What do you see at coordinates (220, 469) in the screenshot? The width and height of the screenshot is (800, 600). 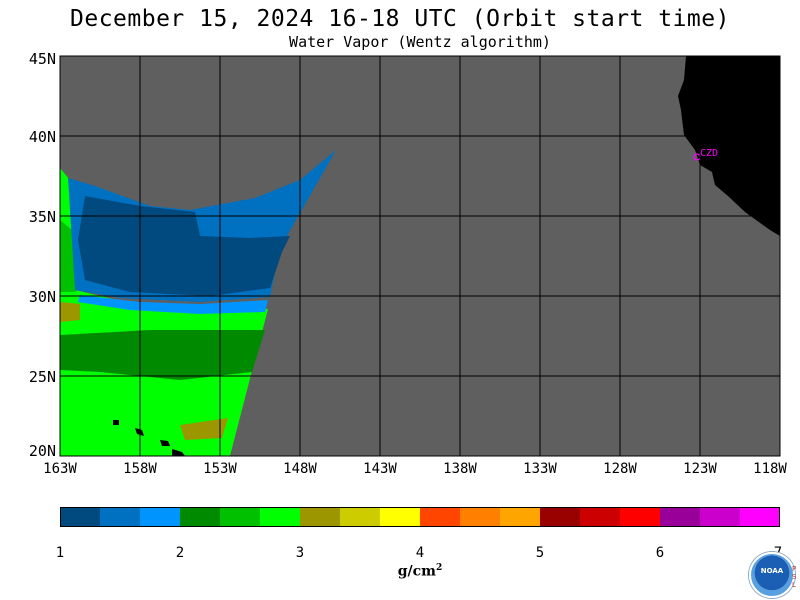 I see `lon-label-153w: 153W` at bounding box center [220, 469].